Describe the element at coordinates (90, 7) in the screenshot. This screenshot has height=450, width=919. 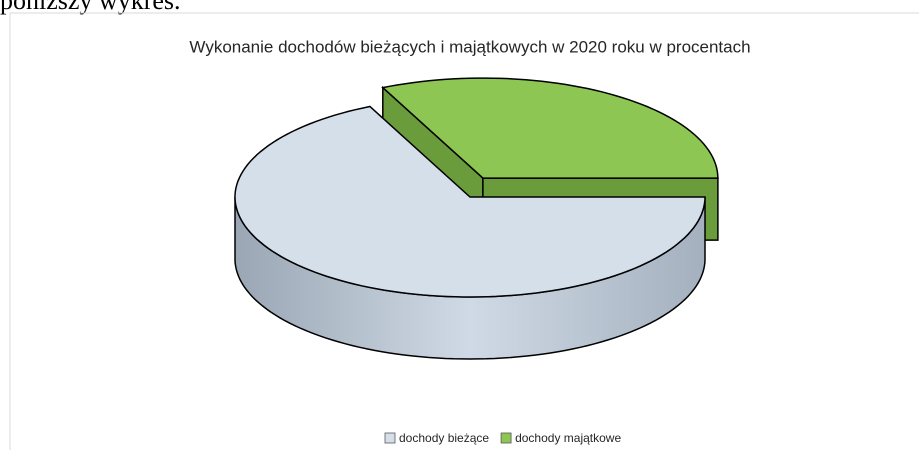
I see `document-text: poniższy wykres.` at that location.